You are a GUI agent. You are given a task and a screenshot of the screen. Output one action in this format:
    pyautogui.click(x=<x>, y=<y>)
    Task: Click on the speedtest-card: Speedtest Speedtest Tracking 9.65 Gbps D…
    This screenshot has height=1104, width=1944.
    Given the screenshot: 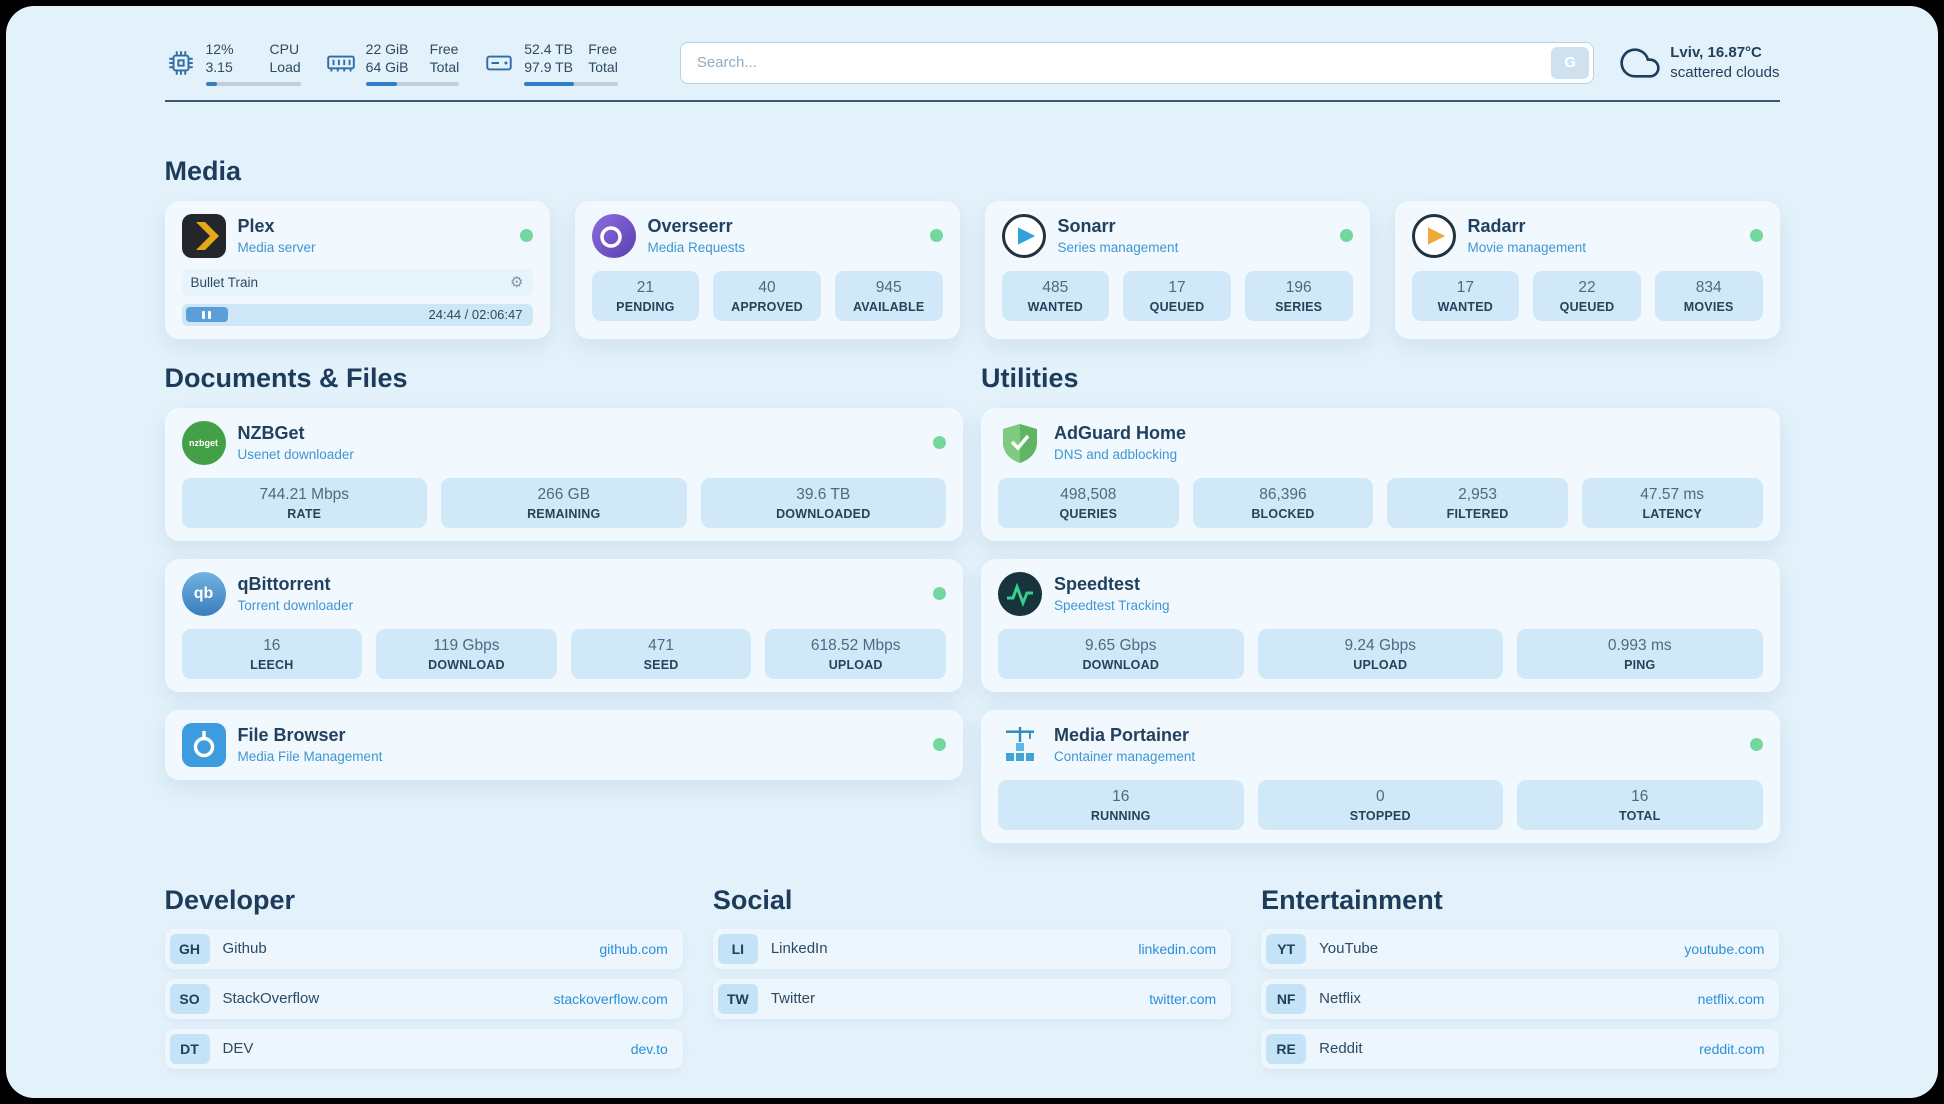 What is the action you would take?
    pyautogui.click(x=1380, y=625)
    